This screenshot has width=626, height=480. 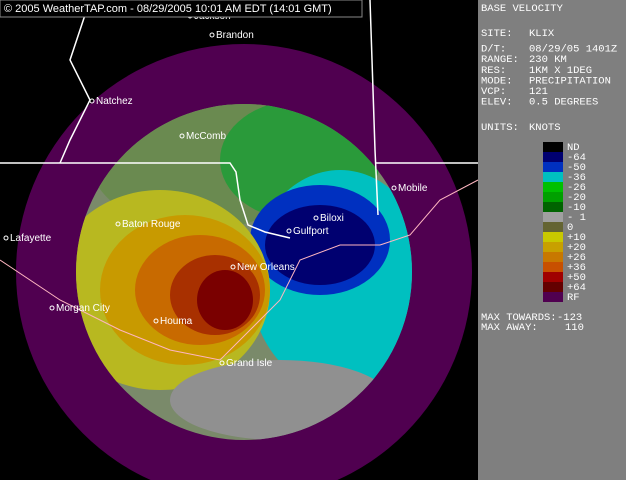 What do you see at coordinates (413, 188) in the screenshot?
I see `city-label: Mobile` at bounding box center [413, 188].